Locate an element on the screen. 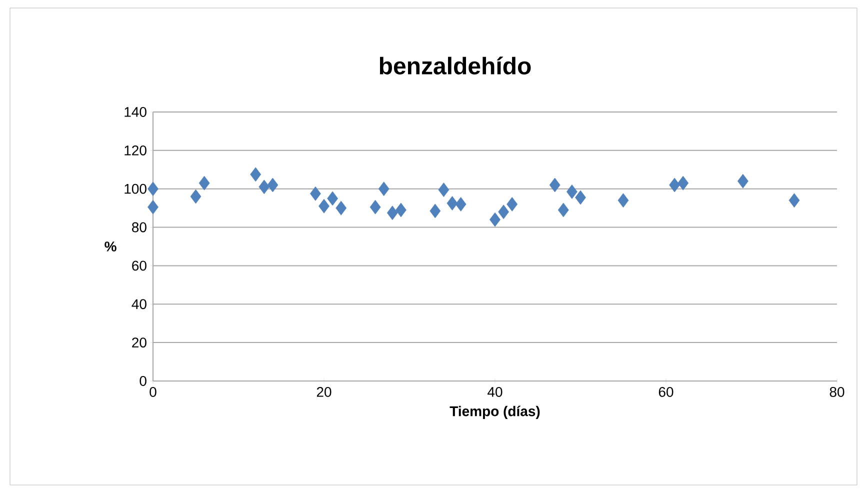 Image resolution: width=865 pixels, height=495 pixels. y-tick-label: 60 is located at coordinates (139, 265).